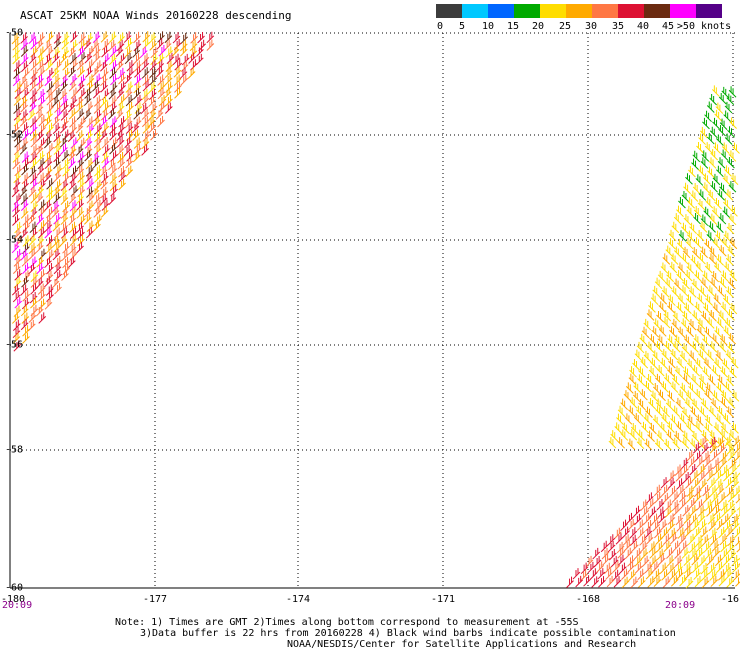 This screenshot has width=740, height=650. What do you see at coordinates (643, 26) in the screenshot?
I see `legend-label: 40` at bounding box center [643, 26].